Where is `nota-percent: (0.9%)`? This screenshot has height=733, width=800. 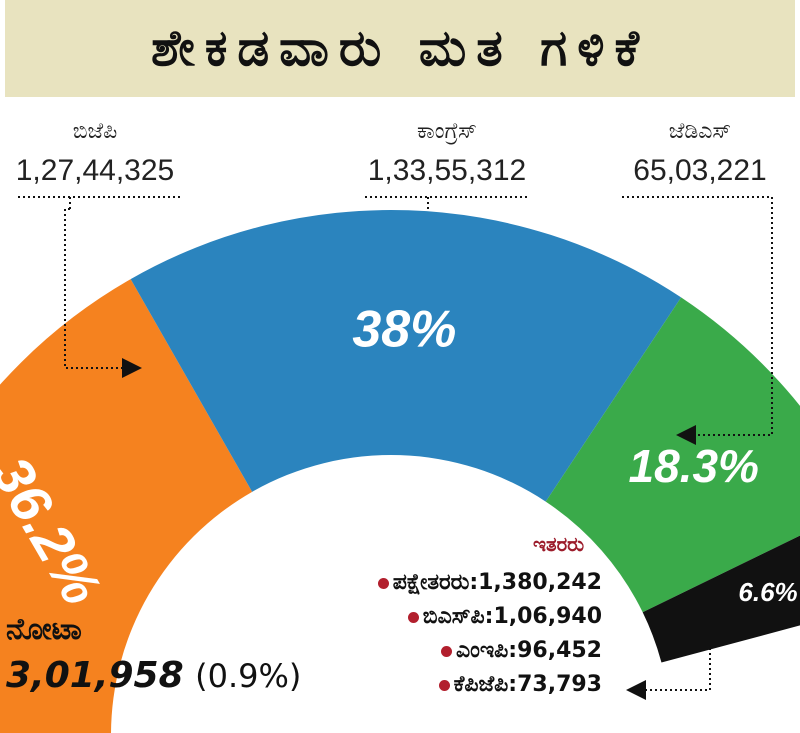
nota-percent: (0.9%) is located at coordinates (248, 676).